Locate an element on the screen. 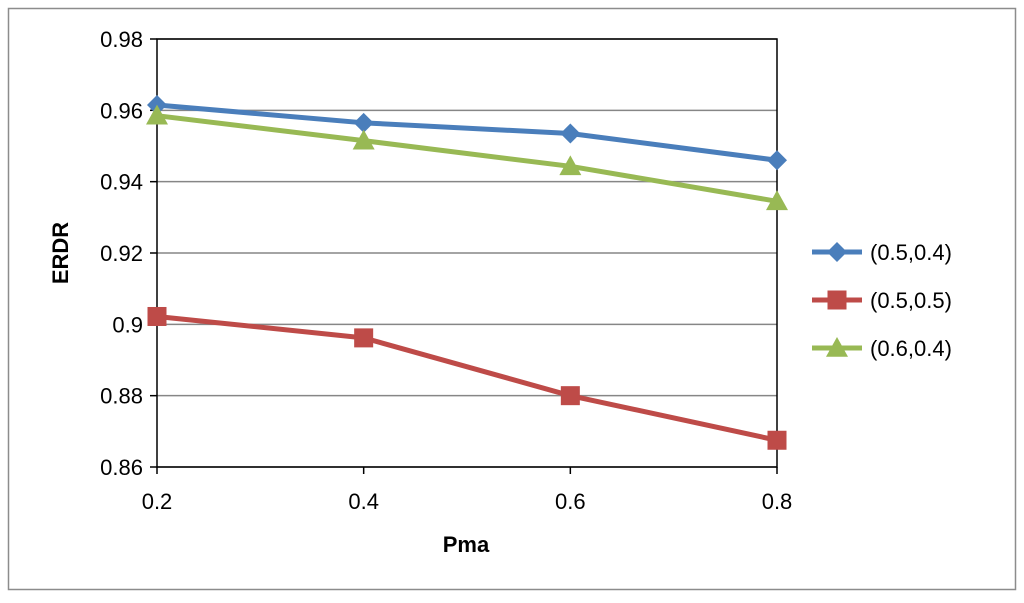  legend-item: (0.5,0.4) is located at coordinates (882, 252).